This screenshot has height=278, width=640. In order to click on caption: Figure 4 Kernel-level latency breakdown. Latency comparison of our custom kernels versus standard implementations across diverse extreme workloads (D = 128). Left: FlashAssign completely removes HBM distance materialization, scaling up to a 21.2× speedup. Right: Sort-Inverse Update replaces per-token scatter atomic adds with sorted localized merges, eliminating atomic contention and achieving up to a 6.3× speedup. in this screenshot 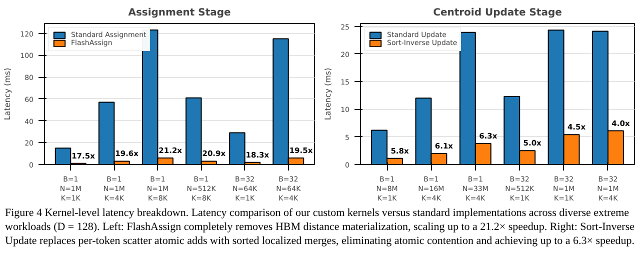, I will do `click(320, 227)`.